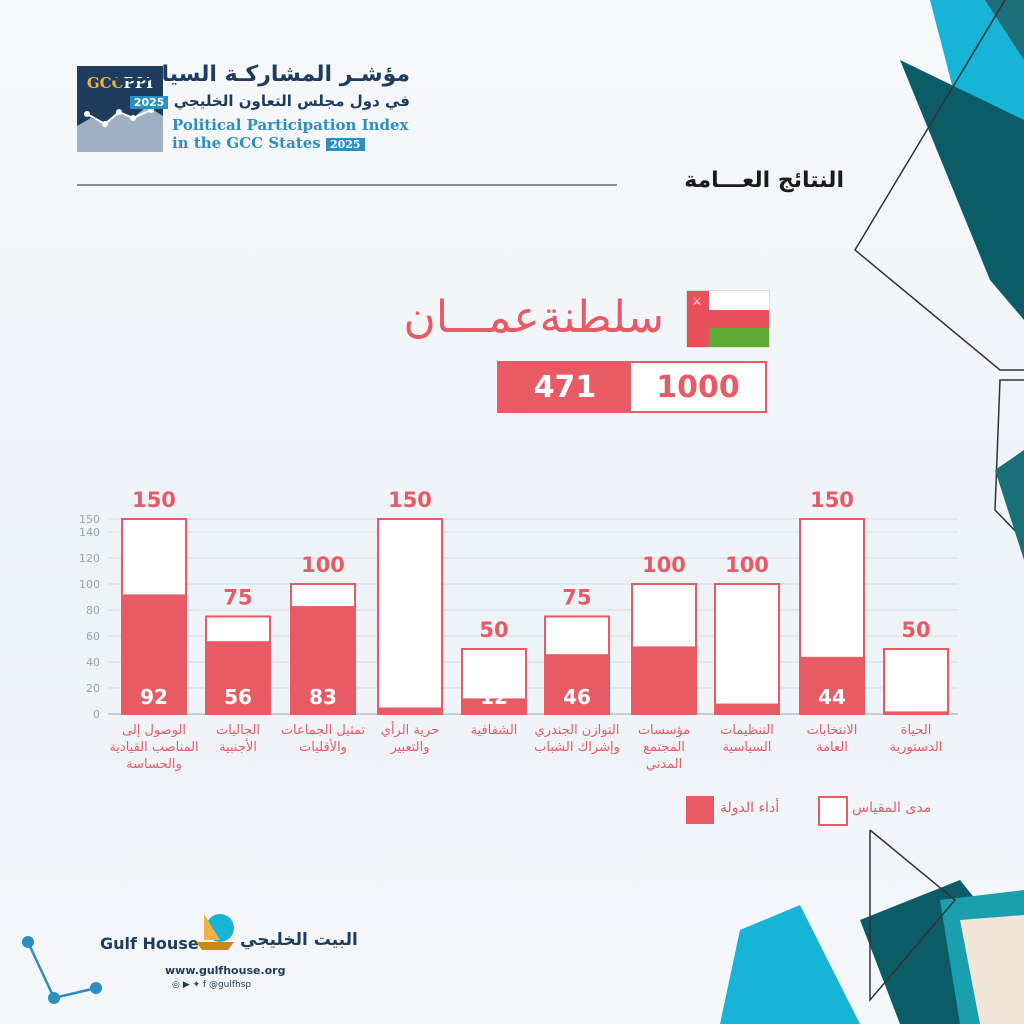 Image resolution: width=1024 pixels, height=1024 pixels. Describe the element at coordinates (93, 610) in the screenshot. I see `y-tick-label: 80` at that location.